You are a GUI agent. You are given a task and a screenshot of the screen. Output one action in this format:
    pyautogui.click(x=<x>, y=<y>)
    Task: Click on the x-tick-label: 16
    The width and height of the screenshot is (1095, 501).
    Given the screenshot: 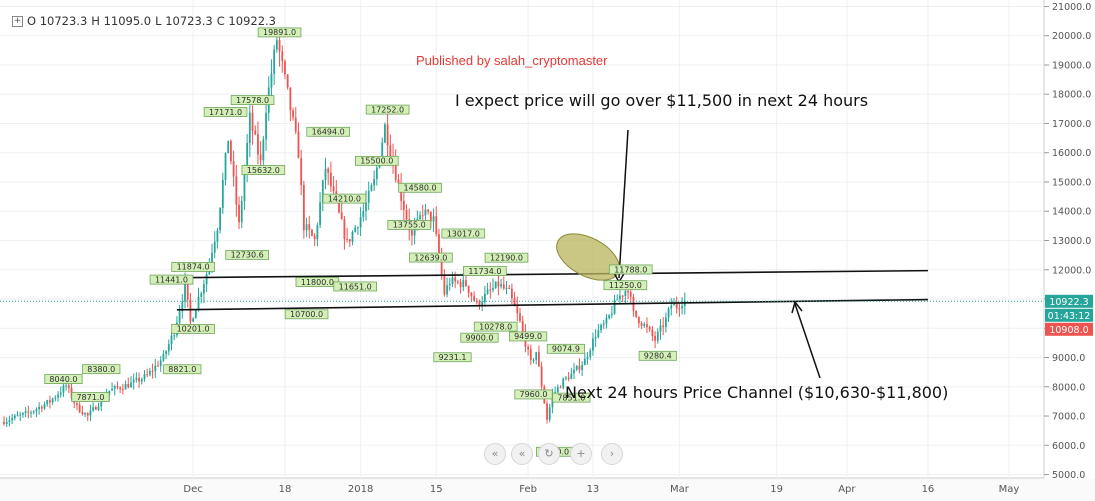 What is the action you would take?
    pyautogui.click(x=928, y=489)
    